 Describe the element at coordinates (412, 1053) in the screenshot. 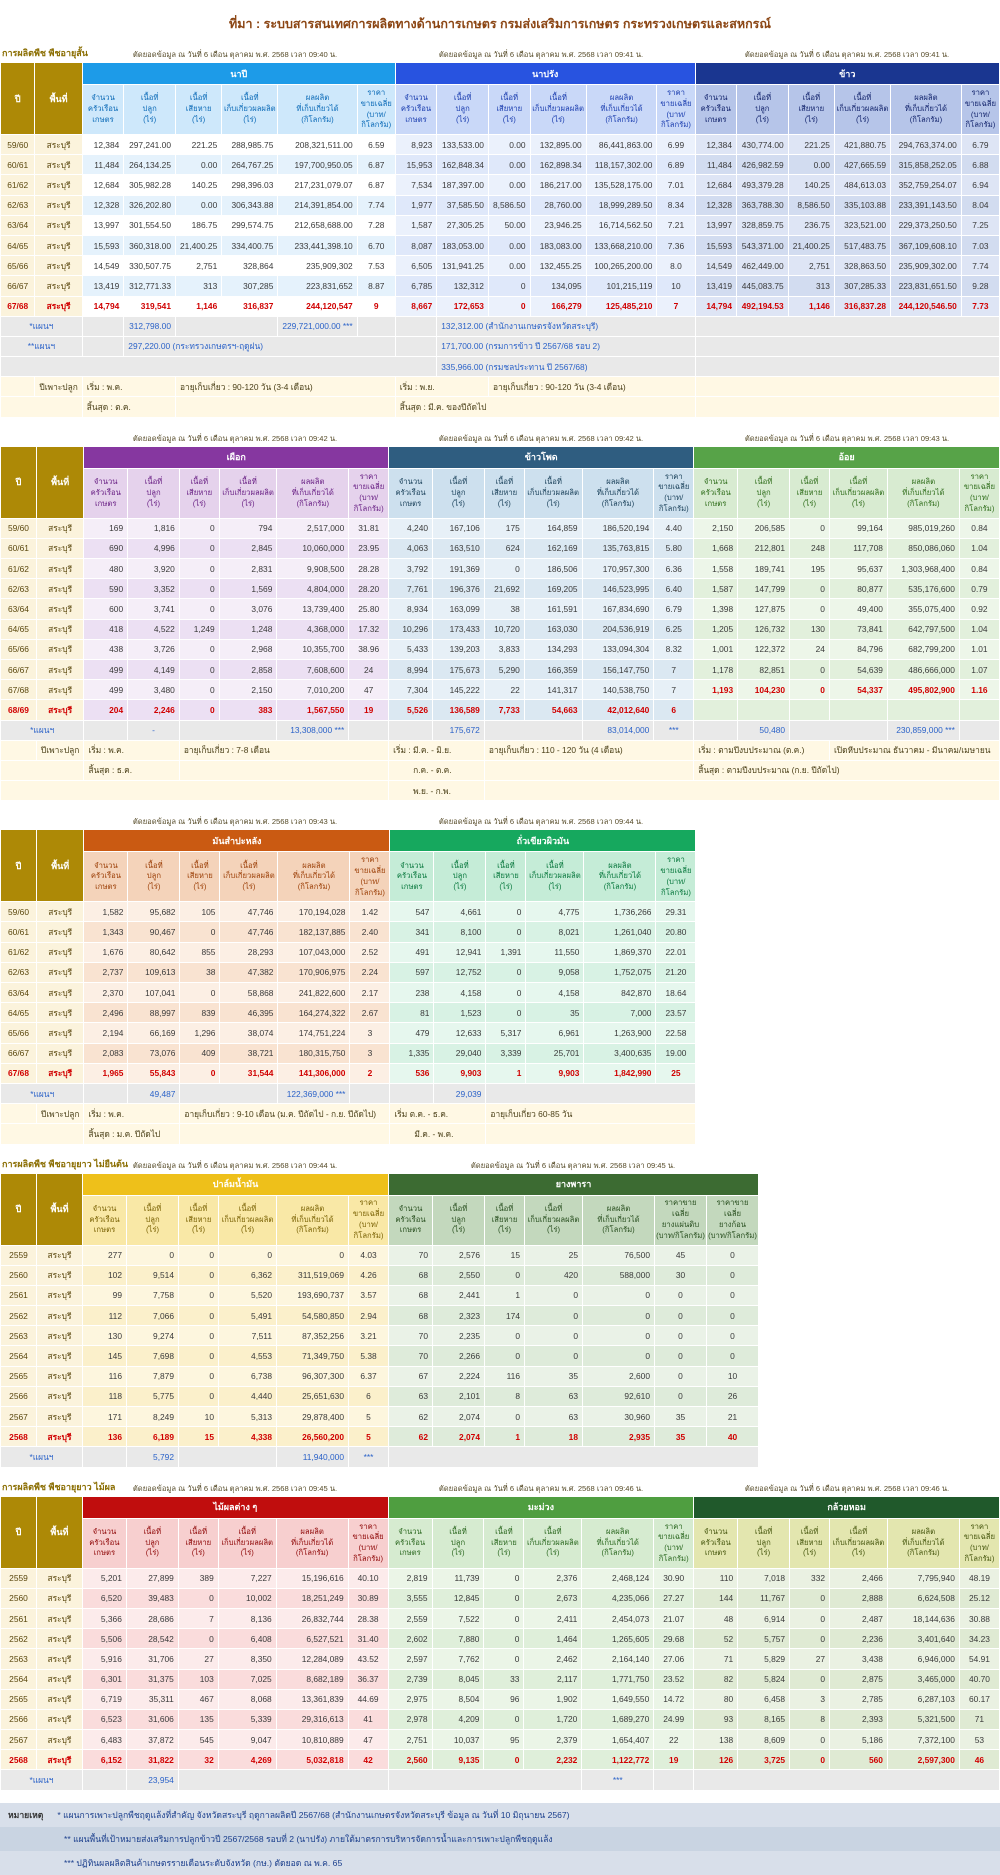

I see `data-cell: 1,335` at that location.